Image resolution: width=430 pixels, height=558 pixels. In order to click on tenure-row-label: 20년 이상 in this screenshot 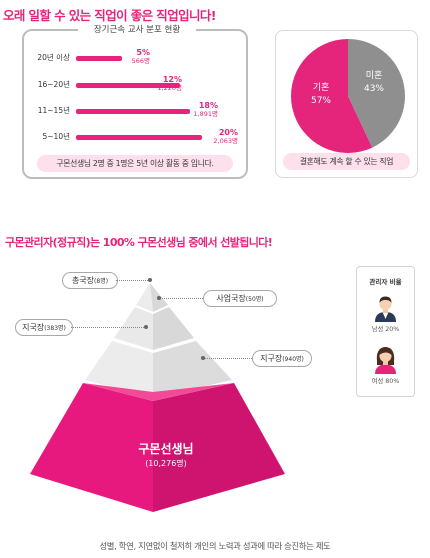, I will do `click(53, 57)`.